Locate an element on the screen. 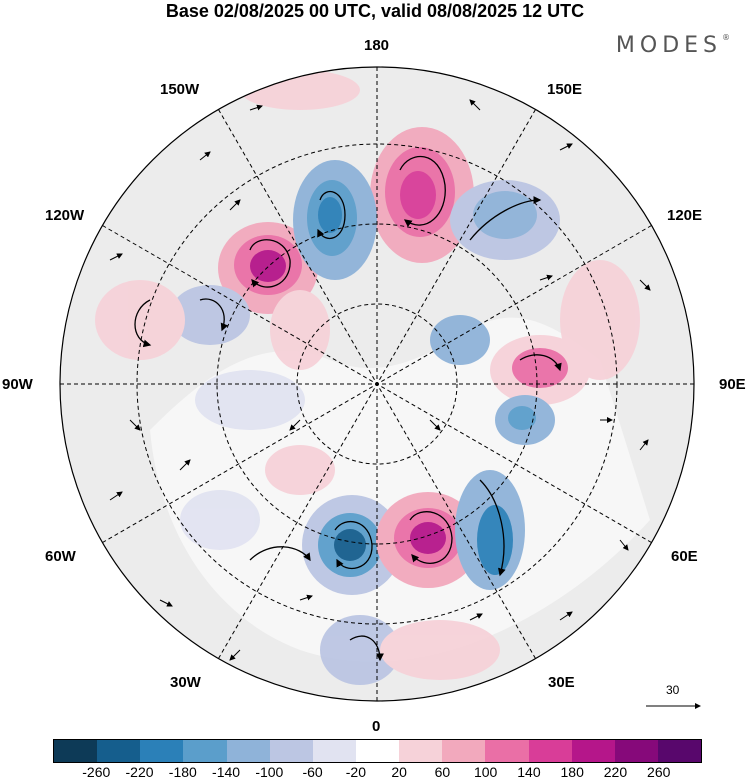 This screenshot has height=783, width=750. reference-vector-label: 30 is located at coordinates (673, 690).